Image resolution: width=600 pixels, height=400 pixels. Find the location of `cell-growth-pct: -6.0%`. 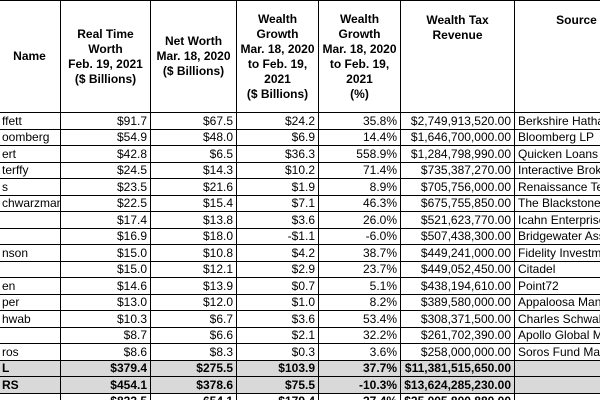

cell-growth-pct: -6.0% is located at coordinates (359, 236).